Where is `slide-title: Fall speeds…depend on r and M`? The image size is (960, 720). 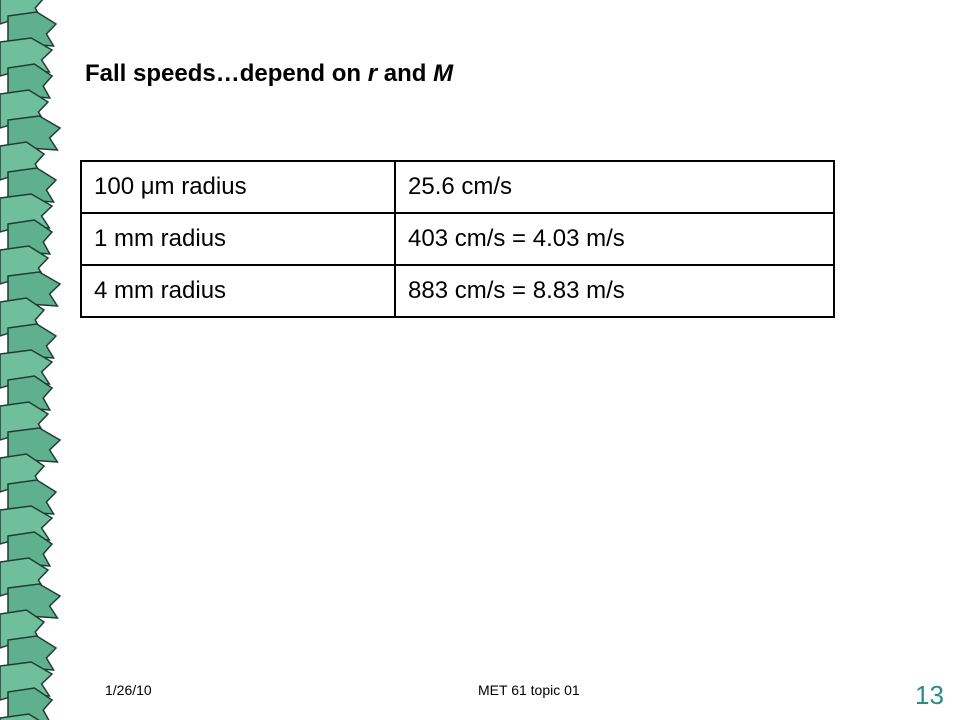
slide-title: Fall speeds…depend on r and M is located at coordinates (269, 74).